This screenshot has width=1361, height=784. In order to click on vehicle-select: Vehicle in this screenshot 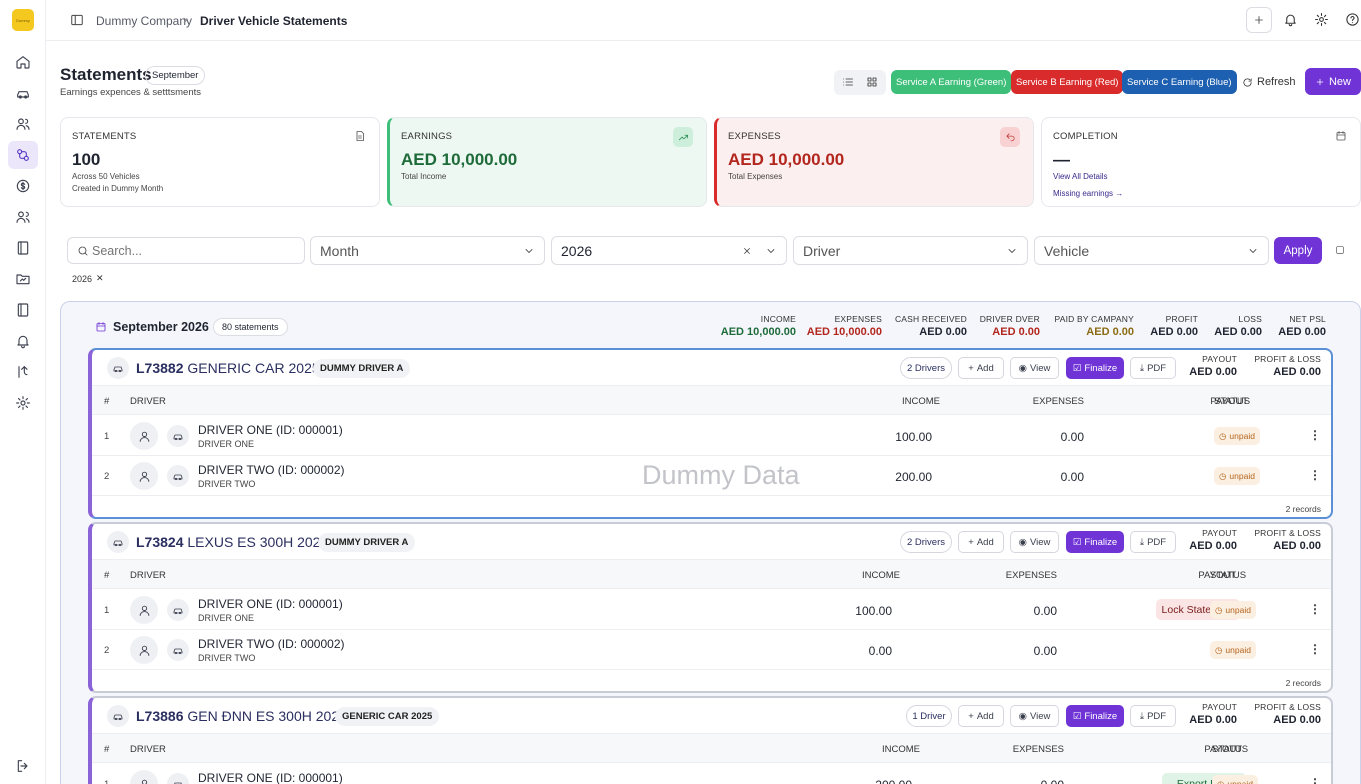, I will do `click(1151, 250)`.